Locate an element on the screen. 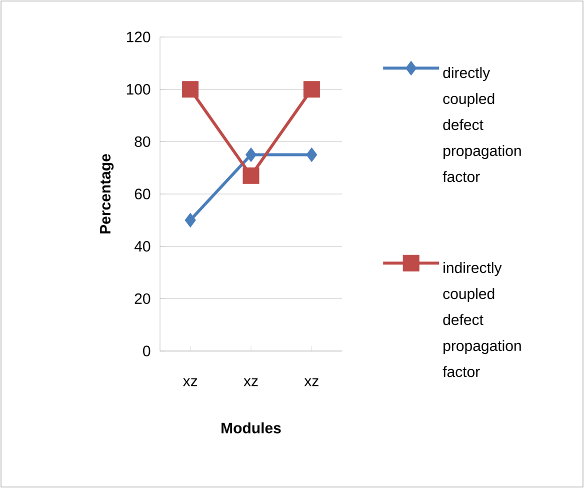  y-tick-label: 0 is located at coordinates (146, 351).